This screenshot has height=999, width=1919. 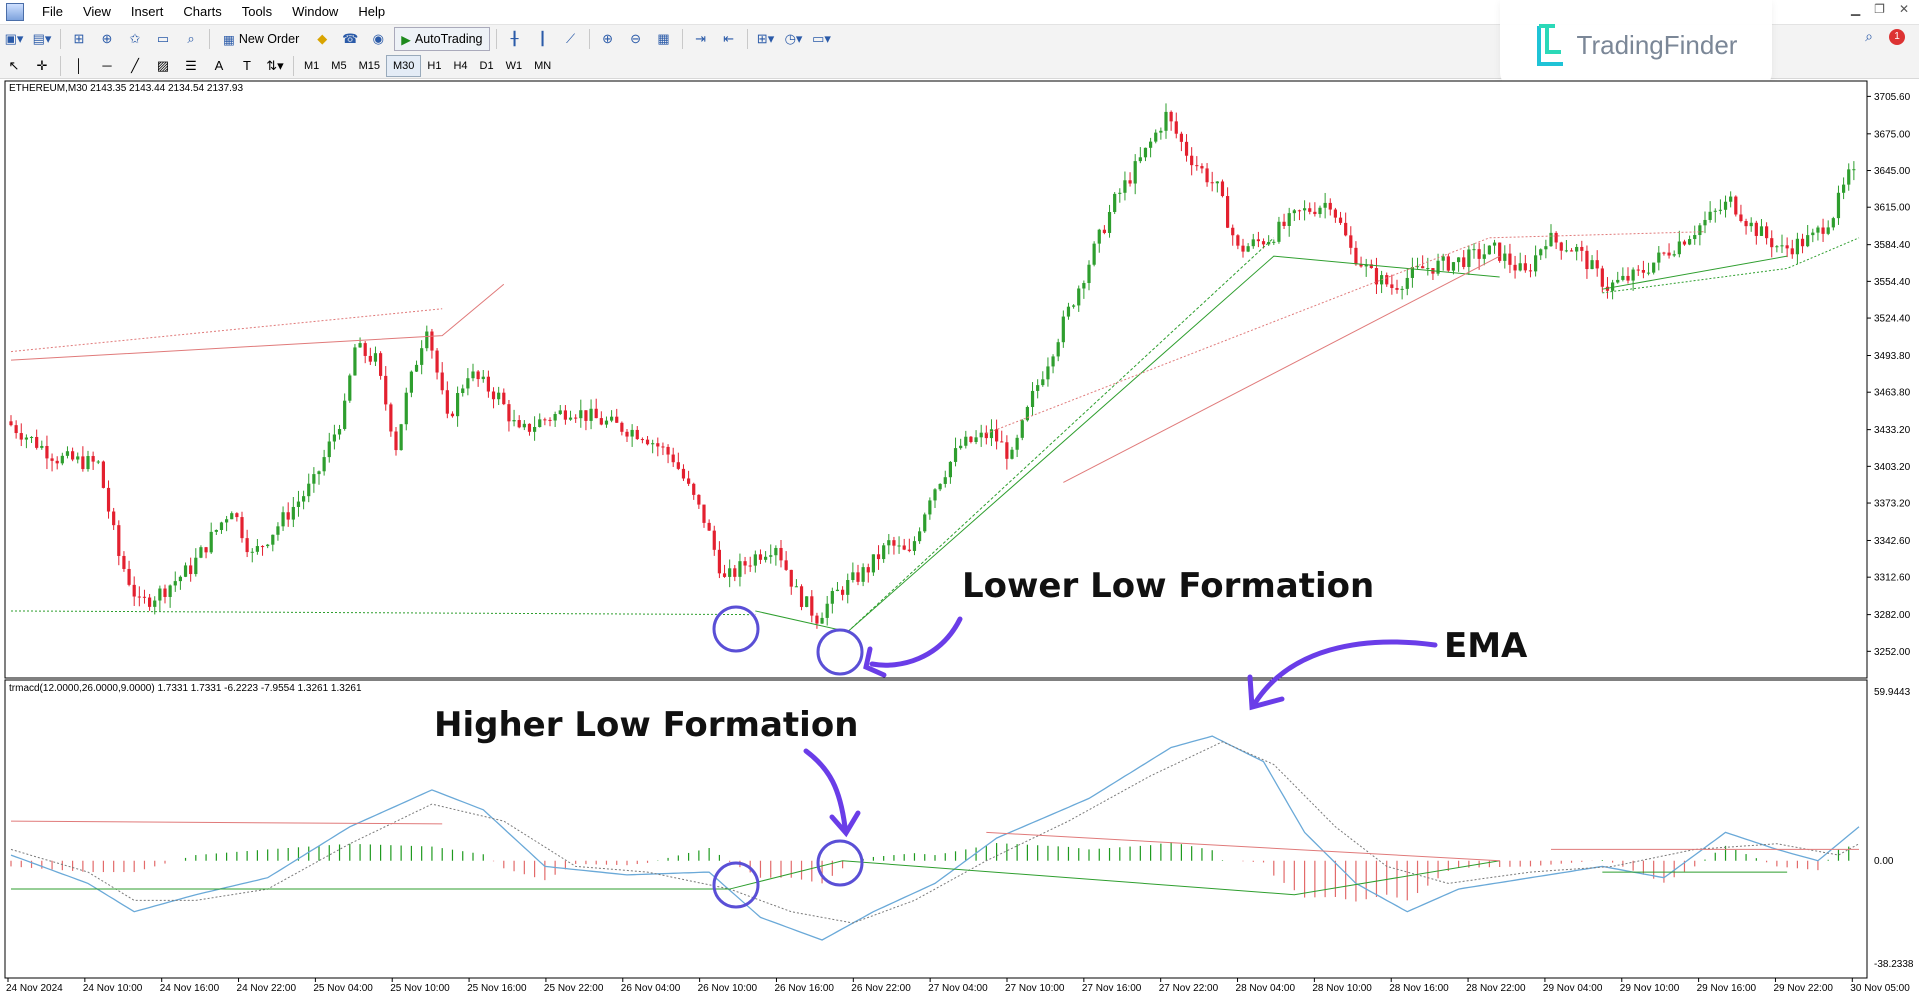 What do you see at coordinates (403, 65) in the screenshot?
I see `timeframe-m30: M30` at bounding box center [403, 65].